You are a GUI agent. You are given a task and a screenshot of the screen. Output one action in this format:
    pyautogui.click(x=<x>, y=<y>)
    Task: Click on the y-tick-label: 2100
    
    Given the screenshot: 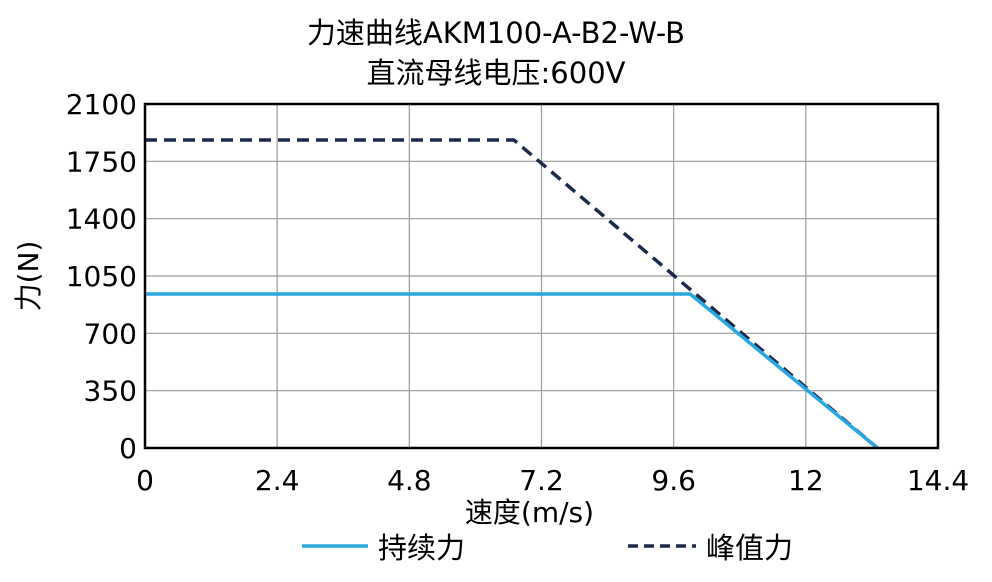 What is the action you would take?
    pyautogui.click(x=101, y=104)
    